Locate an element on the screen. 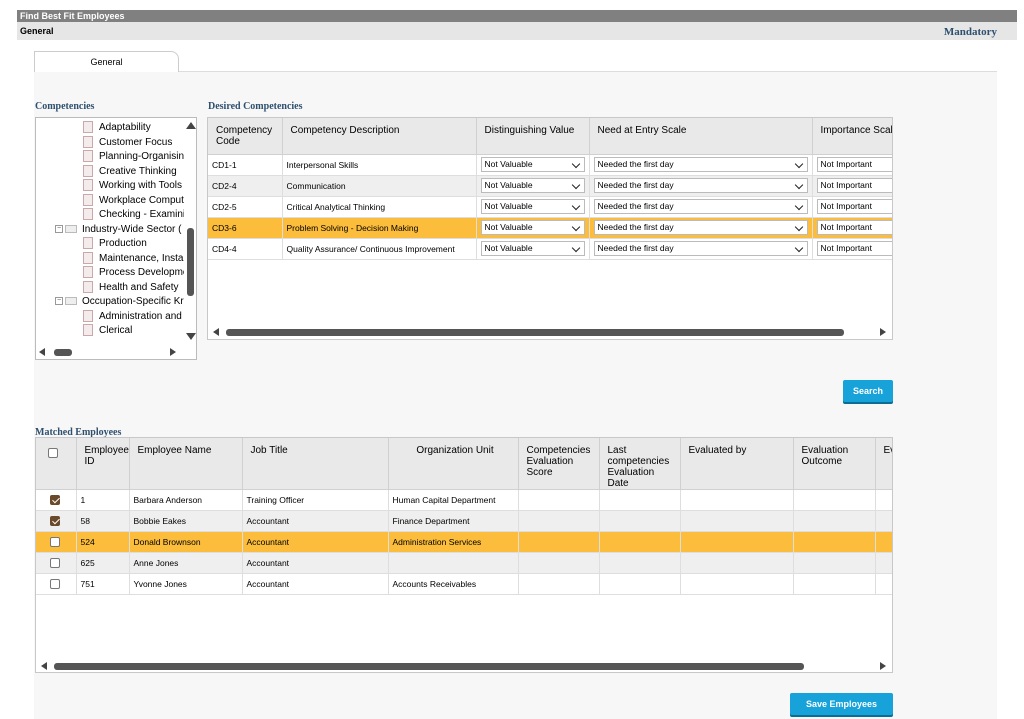 The width and height of the screenshot is (1024, 719). tree-leaf: Working with Tools is located at coordinates (132, 186).